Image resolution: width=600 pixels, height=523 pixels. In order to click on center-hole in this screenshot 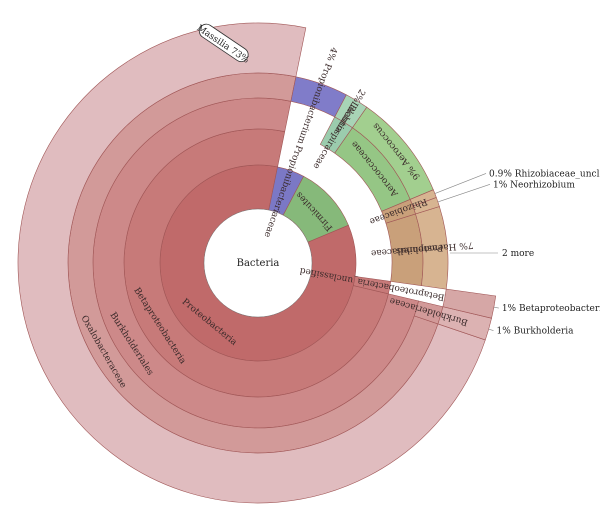, I will do `click(258, 263)`.